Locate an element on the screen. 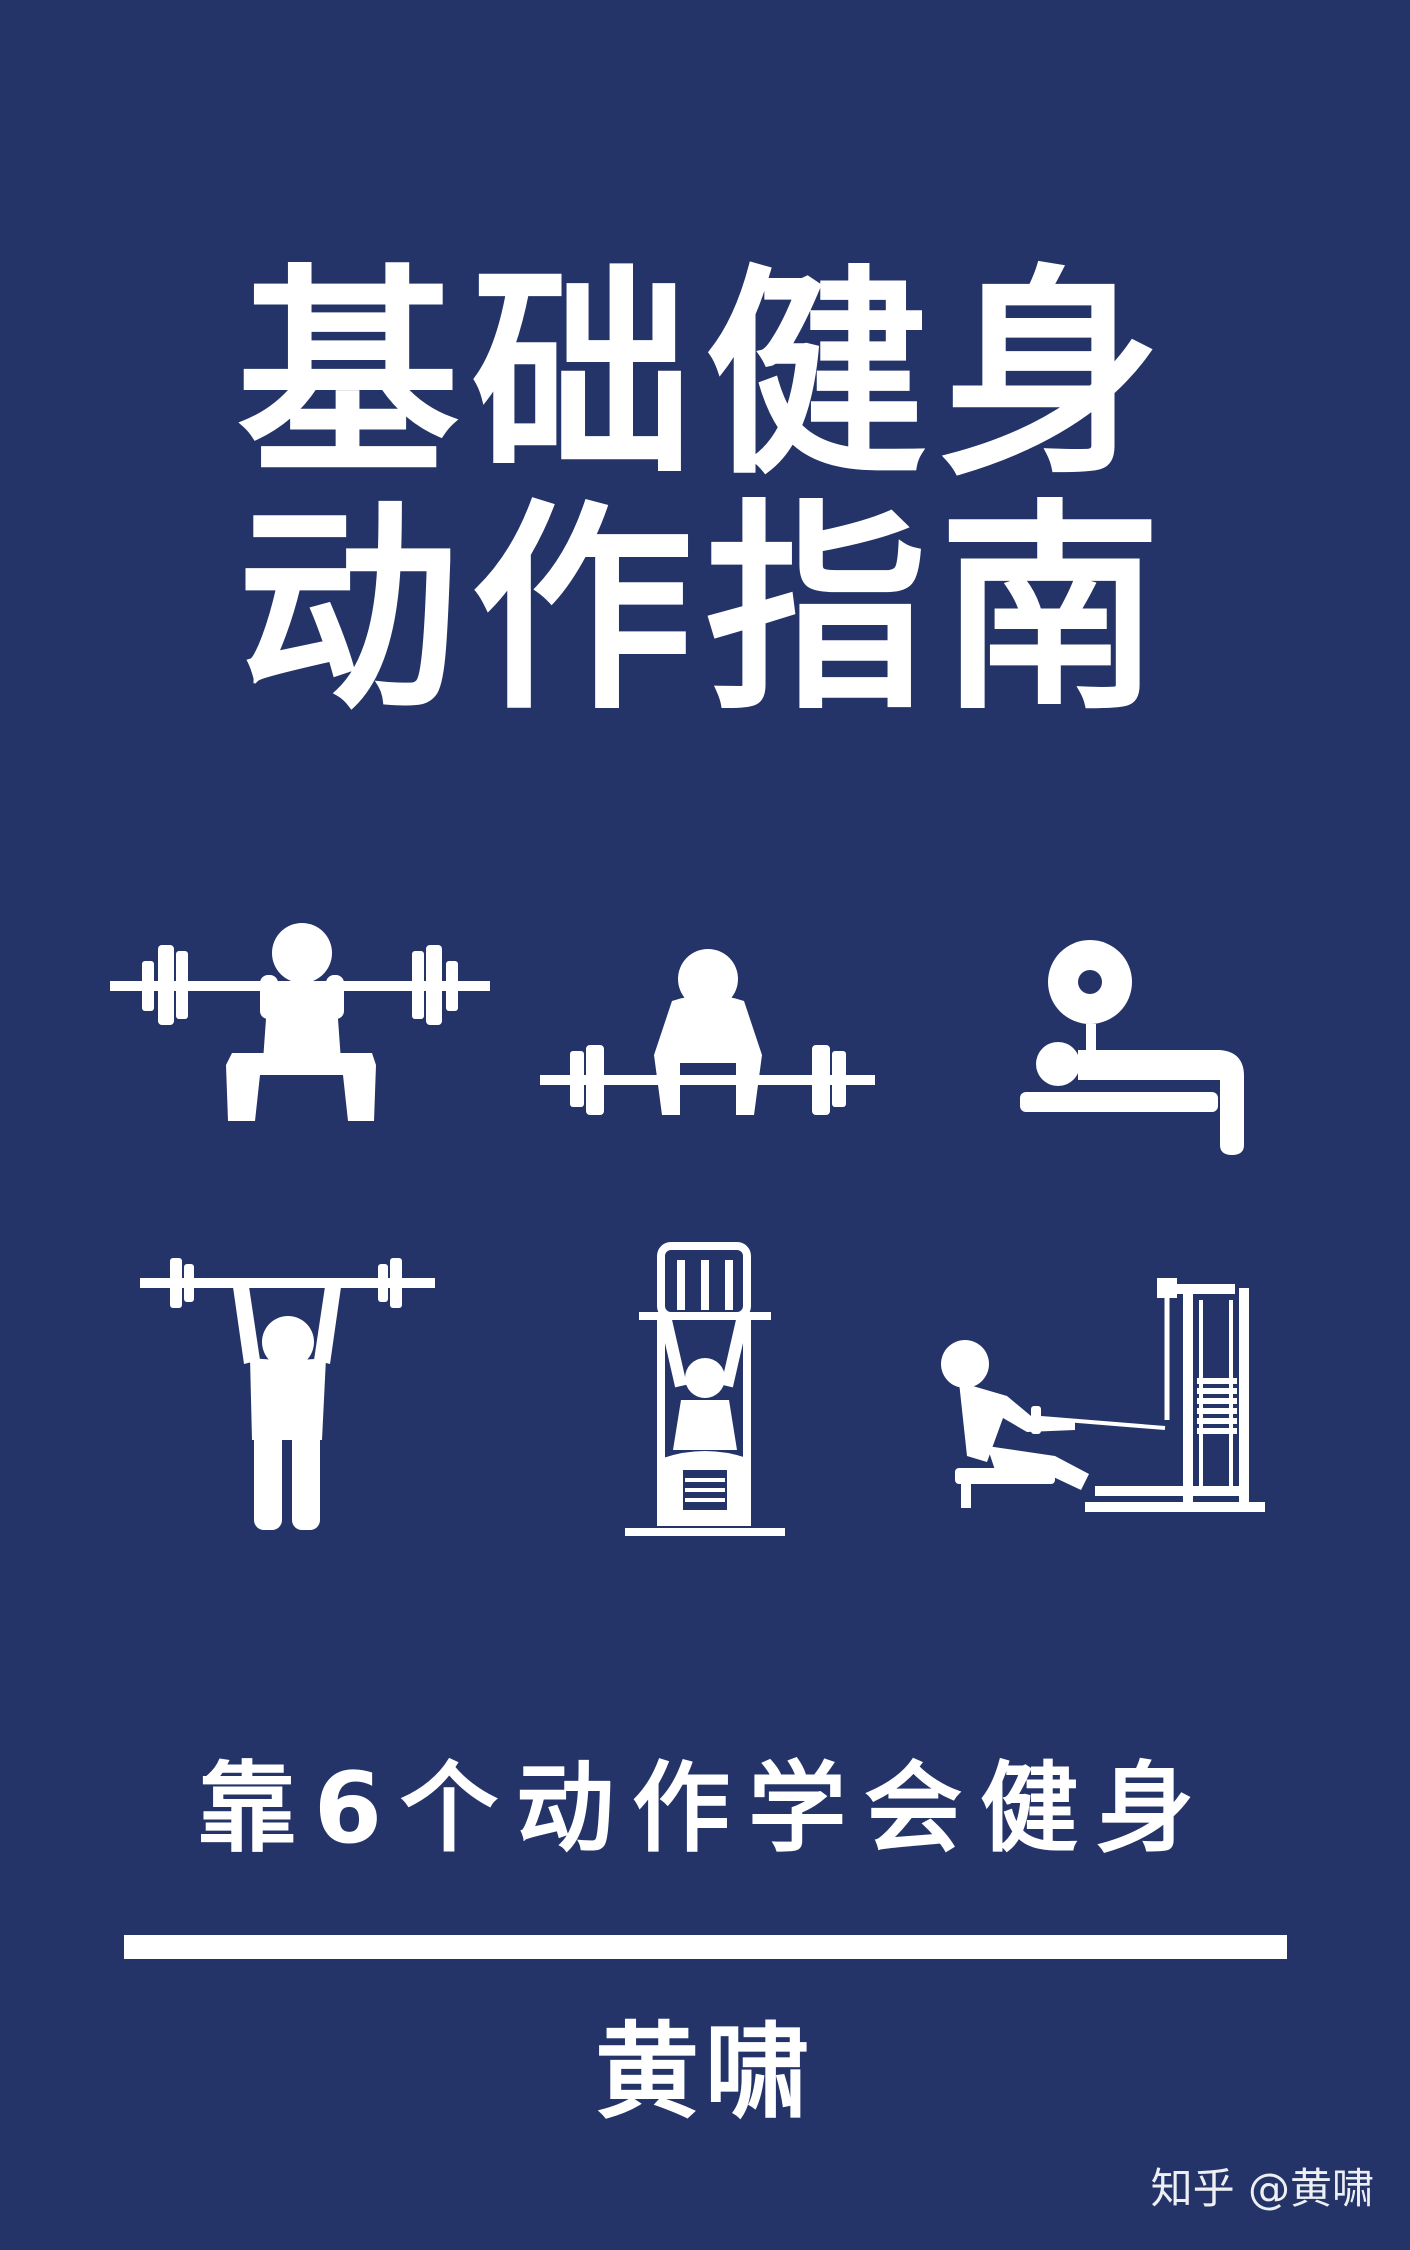 The height and width of the screenshot is (2250, 1410). overhead-press-icon is located at coordinates (287, 1390).